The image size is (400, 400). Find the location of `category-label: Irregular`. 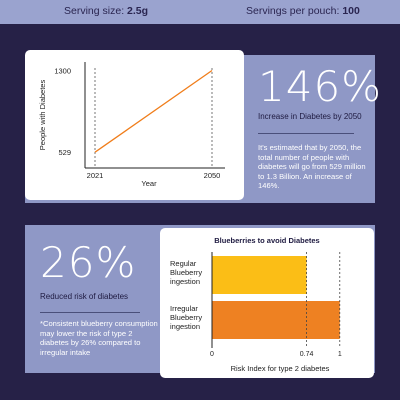

category-label: Irregular is located at coordinates (184, 308).